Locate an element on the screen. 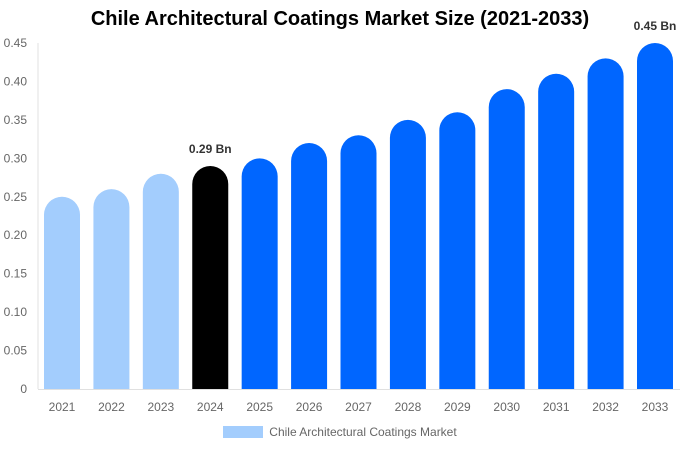 This screenshot has width=680, height=450. data-label-2033: 0.45 Bn is located at coordinates (655, 26).